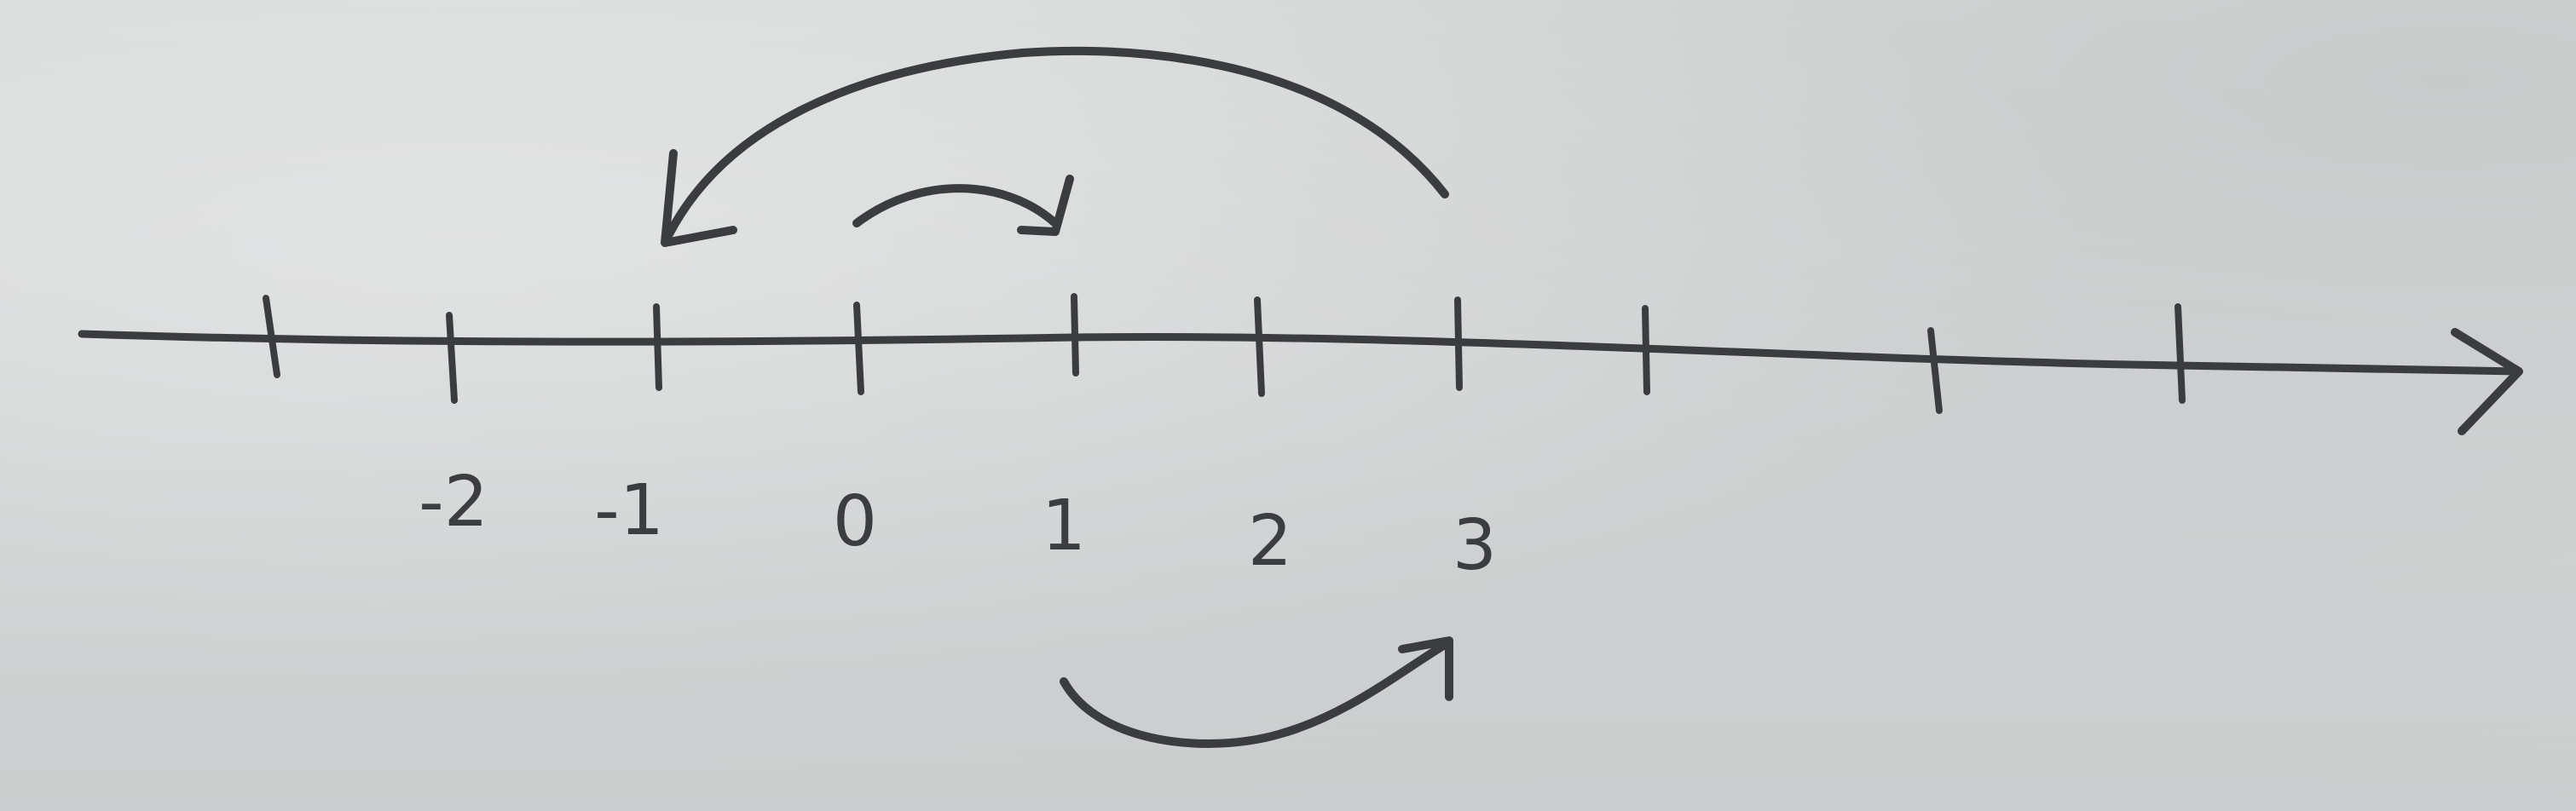  I want to click on tick-label: 3, so click(1475, 545).